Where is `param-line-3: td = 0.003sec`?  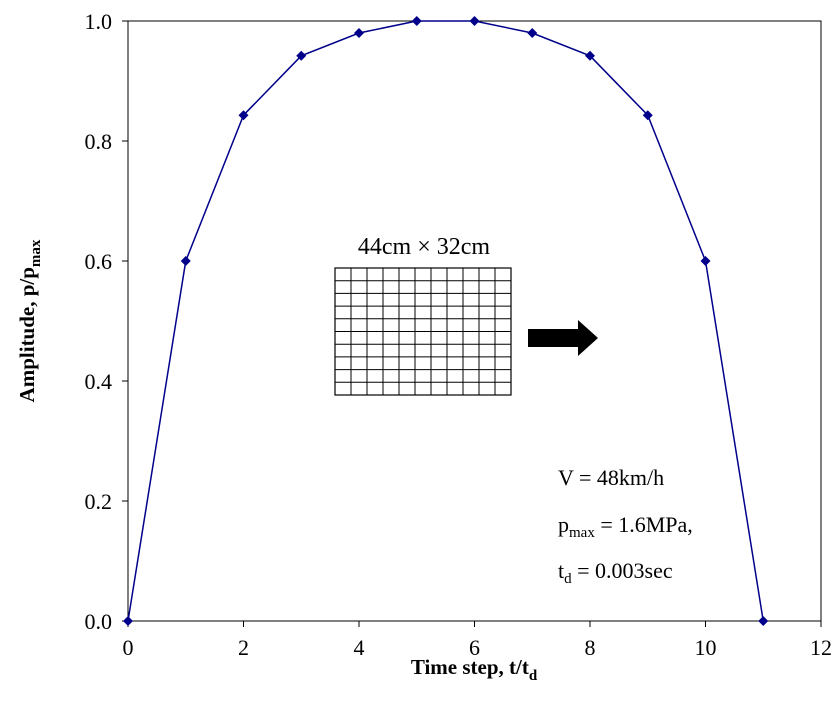 param-line-3: td = 0.003sec is located at coordinates (615, 572).